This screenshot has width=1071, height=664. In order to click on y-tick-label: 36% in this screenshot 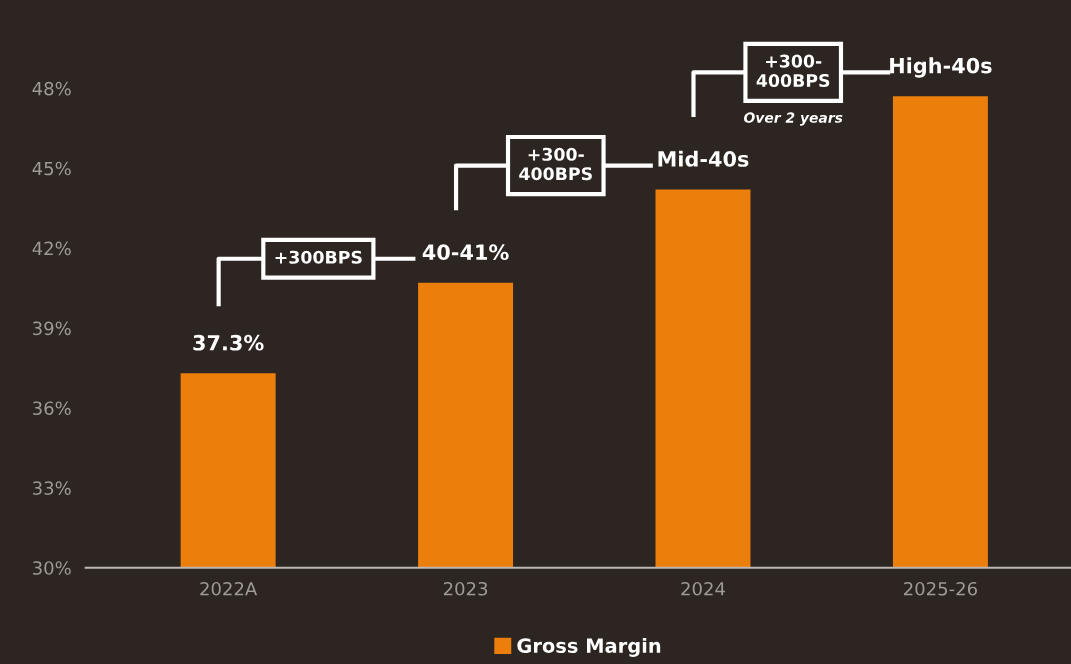, I will do `click(52, 408)`.